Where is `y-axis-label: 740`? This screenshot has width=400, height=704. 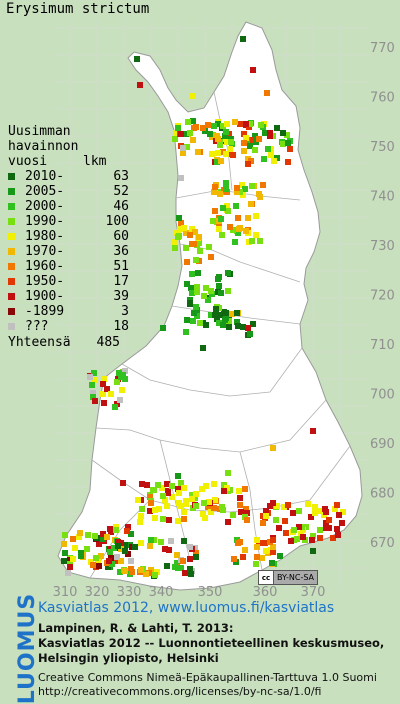
y-axis-label: 740 is located at coordinates (382, 197).